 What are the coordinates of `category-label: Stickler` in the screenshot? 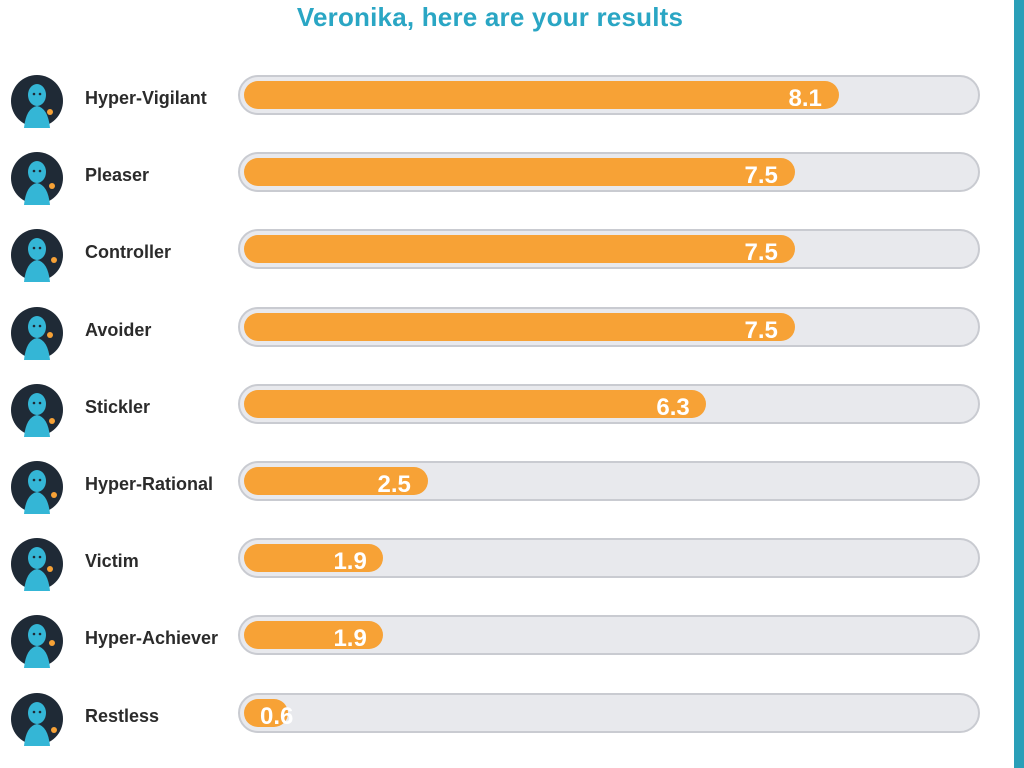 It's located at (118, 406).